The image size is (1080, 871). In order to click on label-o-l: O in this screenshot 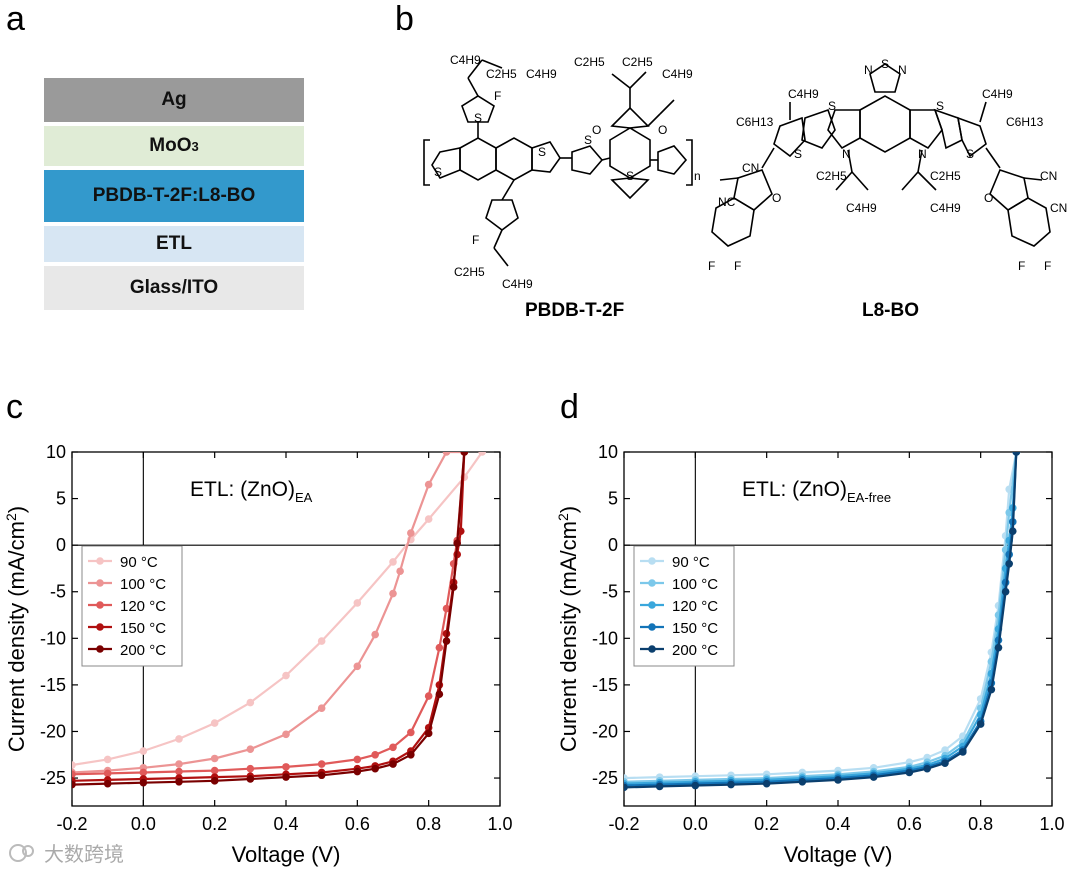, I will do `click(776, 198)`.